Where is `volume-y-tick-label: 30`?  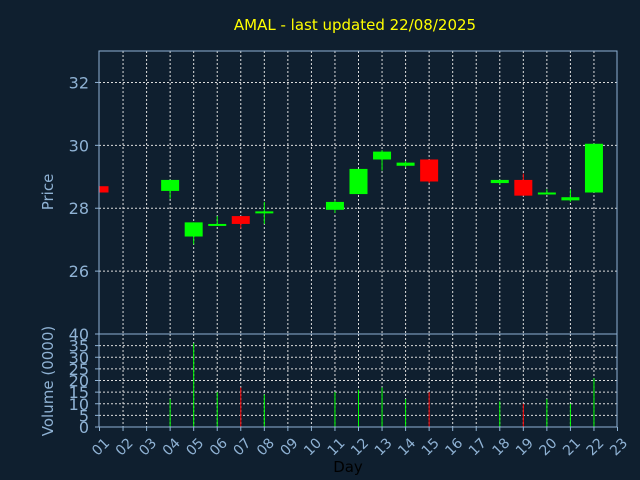
volume-y-tick-label: 30 is located at coordinates (79, 357).